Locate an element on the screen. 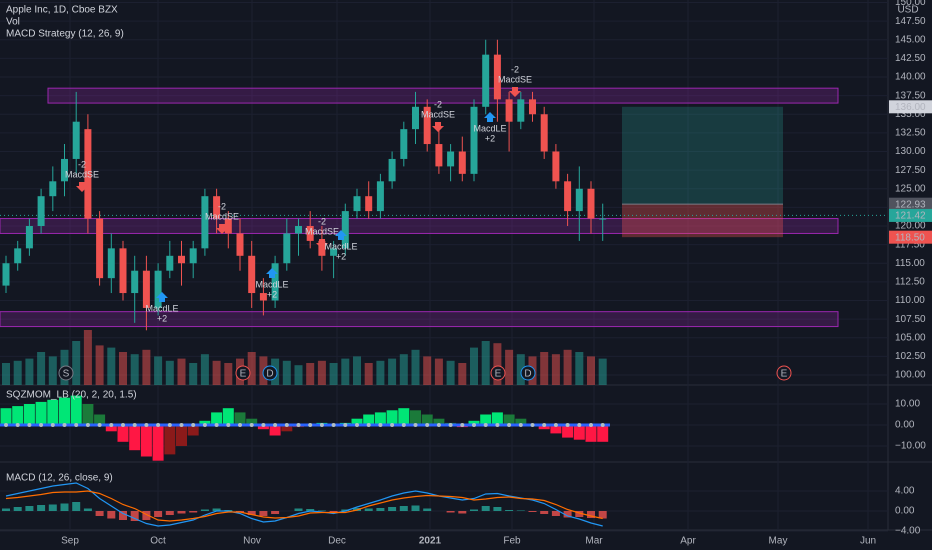 The image size is (932, 550). y-tick-label: 105.00 is located at coordinates (910, 337).